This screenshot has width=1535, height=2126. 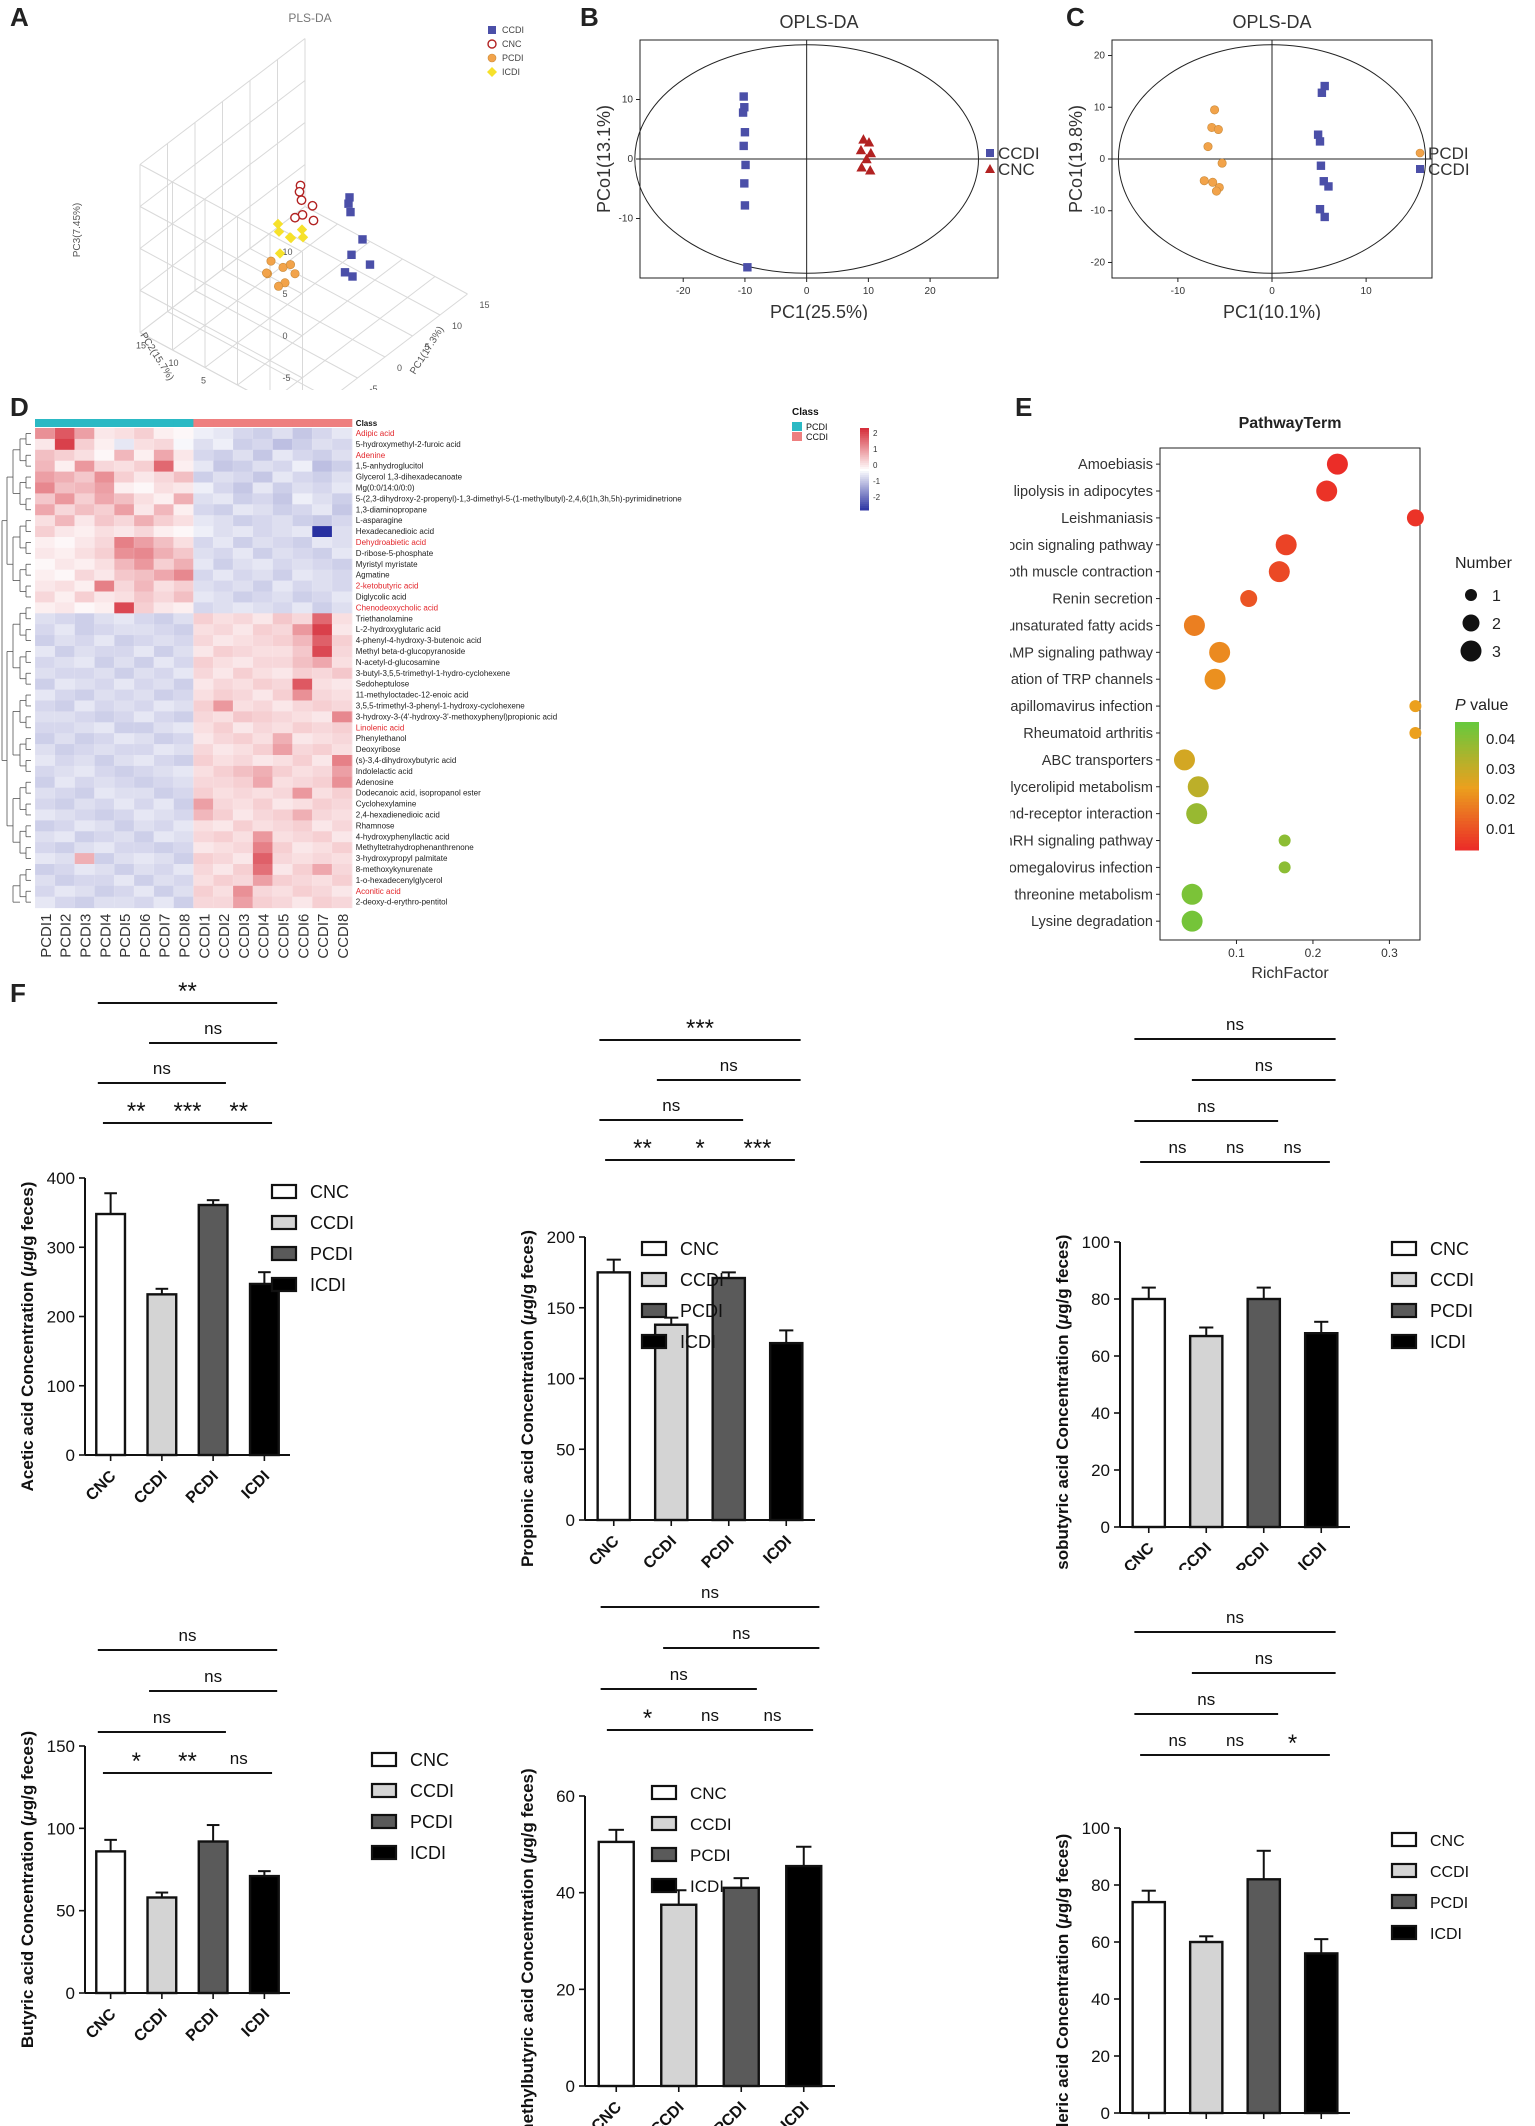 I want to click on metabolite-label: 1,5-anhydroglucitol, so click(x=390, y=466).